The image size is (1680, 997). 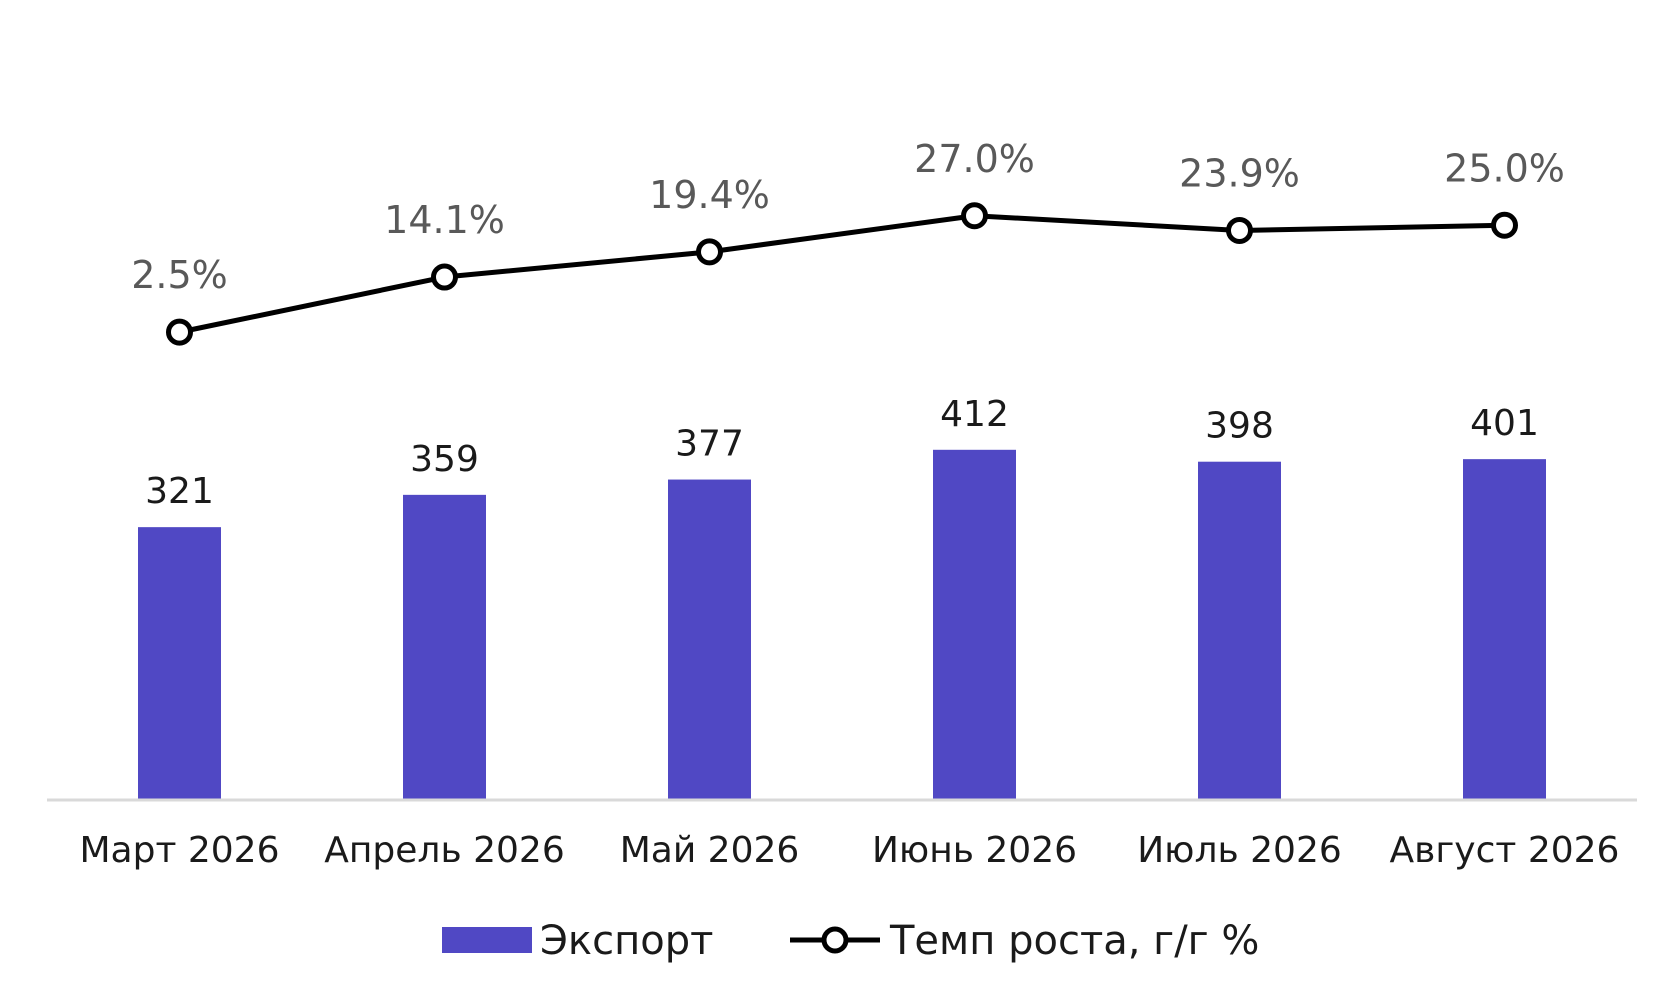 What do you see at coordinates (1239, 850) in the screenshot?
I see `x-tick-label-5: Июль 2026` at bounding box center [1239, 850].